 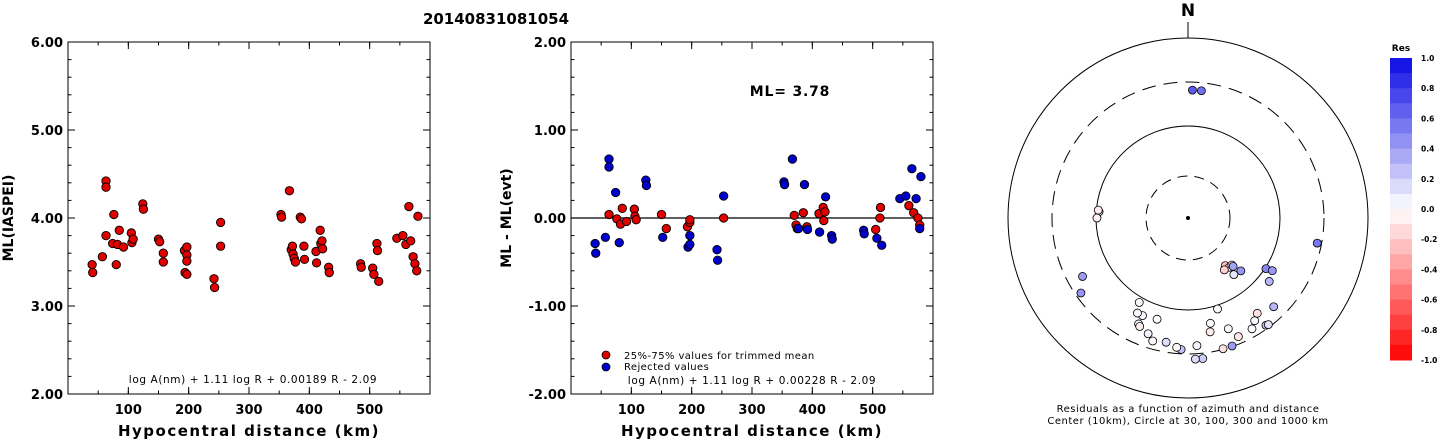 I want to click on x-tick-label-2-0: 100, so click(x=631, y=410).